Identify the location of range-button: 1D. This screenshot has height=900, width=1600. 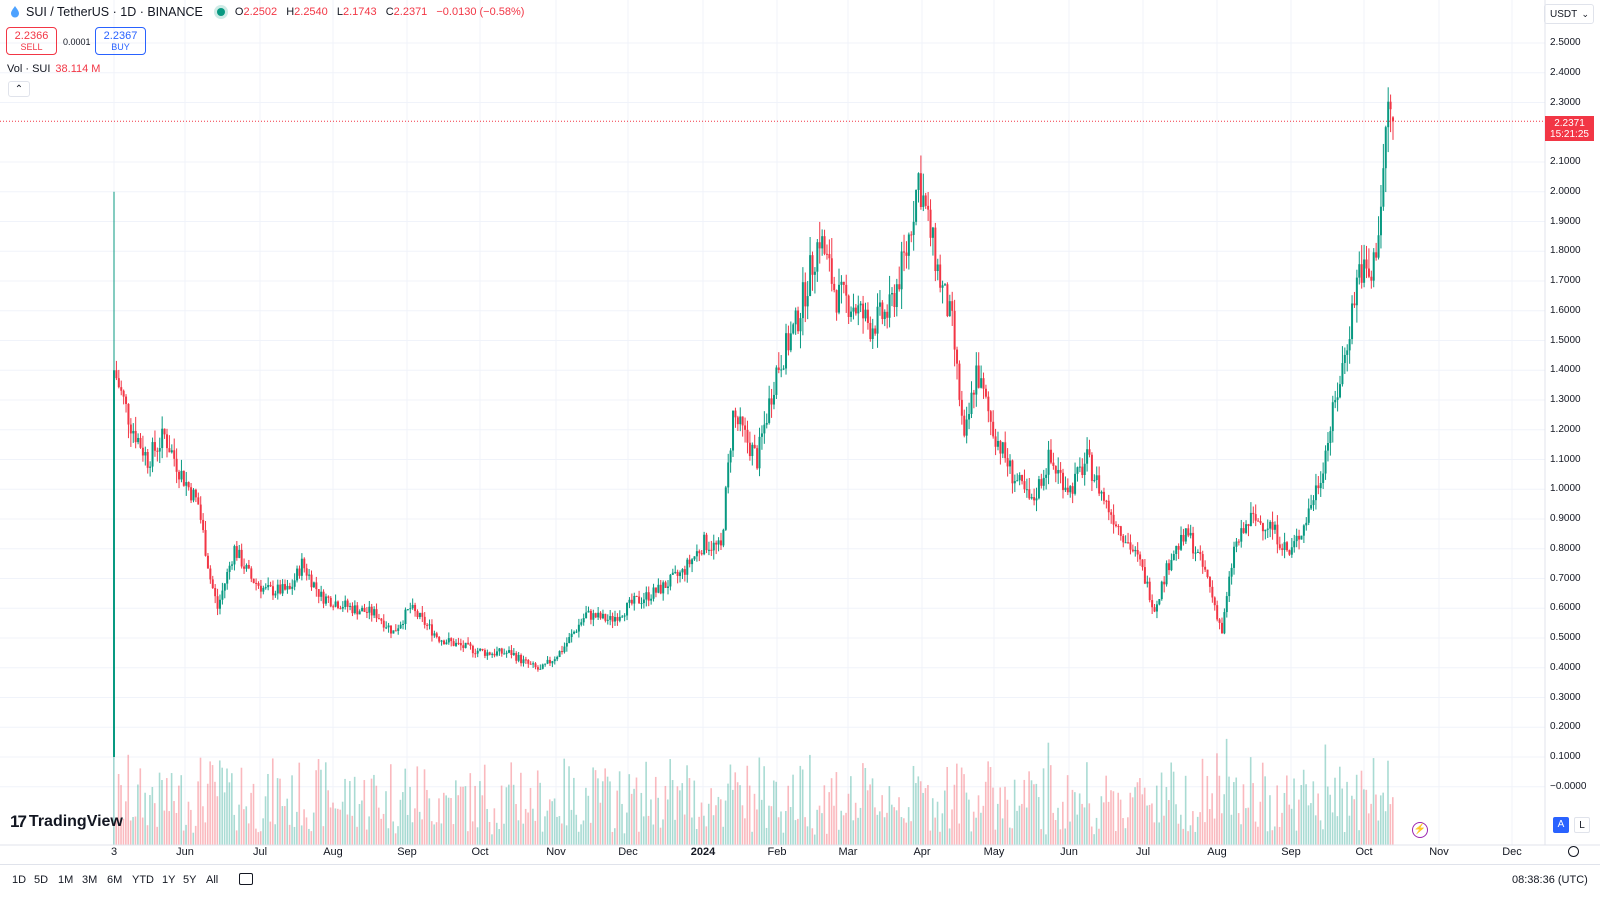
(19, 880).